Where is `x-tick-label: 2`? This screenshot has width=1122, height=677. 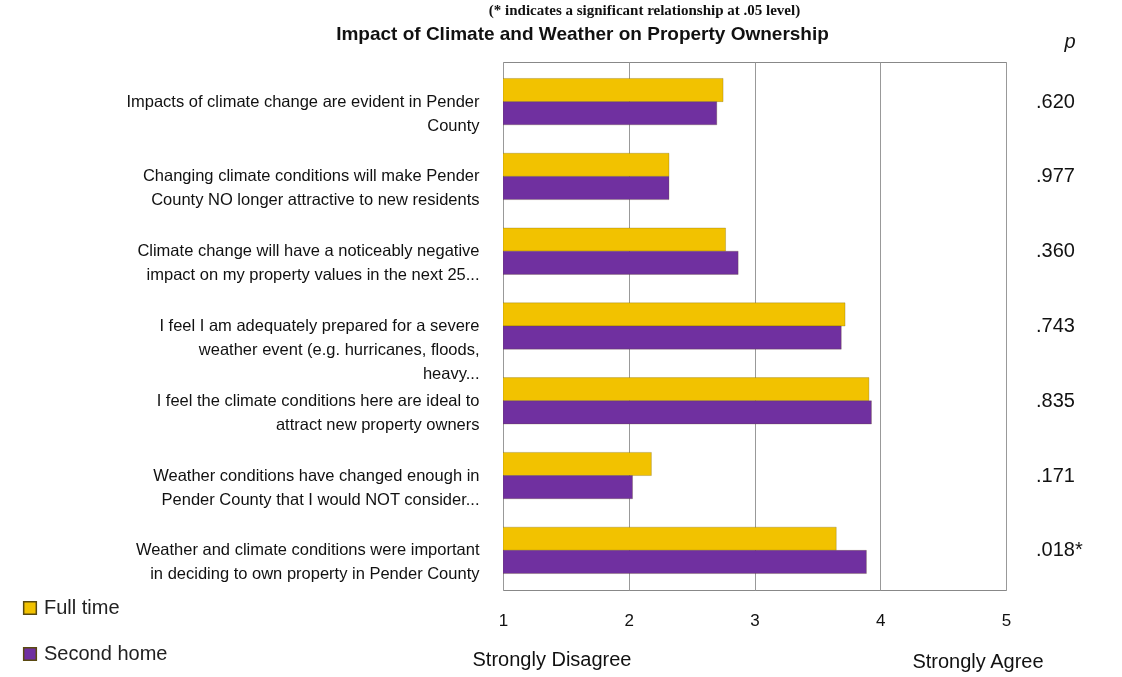
x-tick-label: 2 is located at coordinates (629, 620).